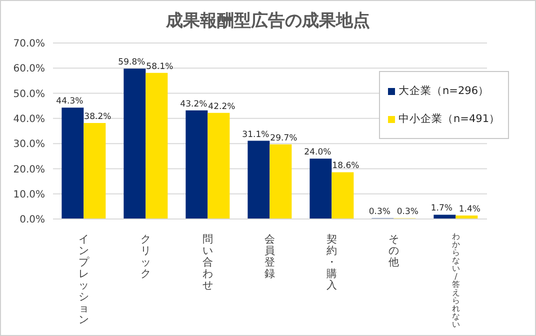 Image resolution: width=536 pixels, height=336 pixels. What do you see at coordinates (456, 280) in the screenshot?
I see `category-label: わからない/答えられない` at bounding box center [456, 280].